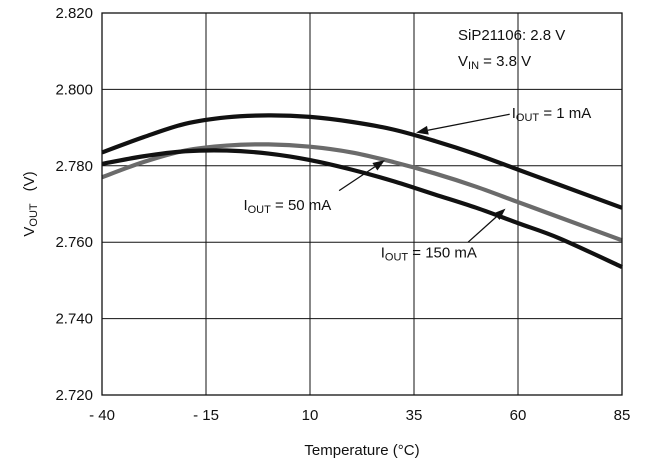  What do you see at coordinates (74, 13) in the screenshot?
I see `y-tick-label: 2.820` at bounding box center [74, 13].